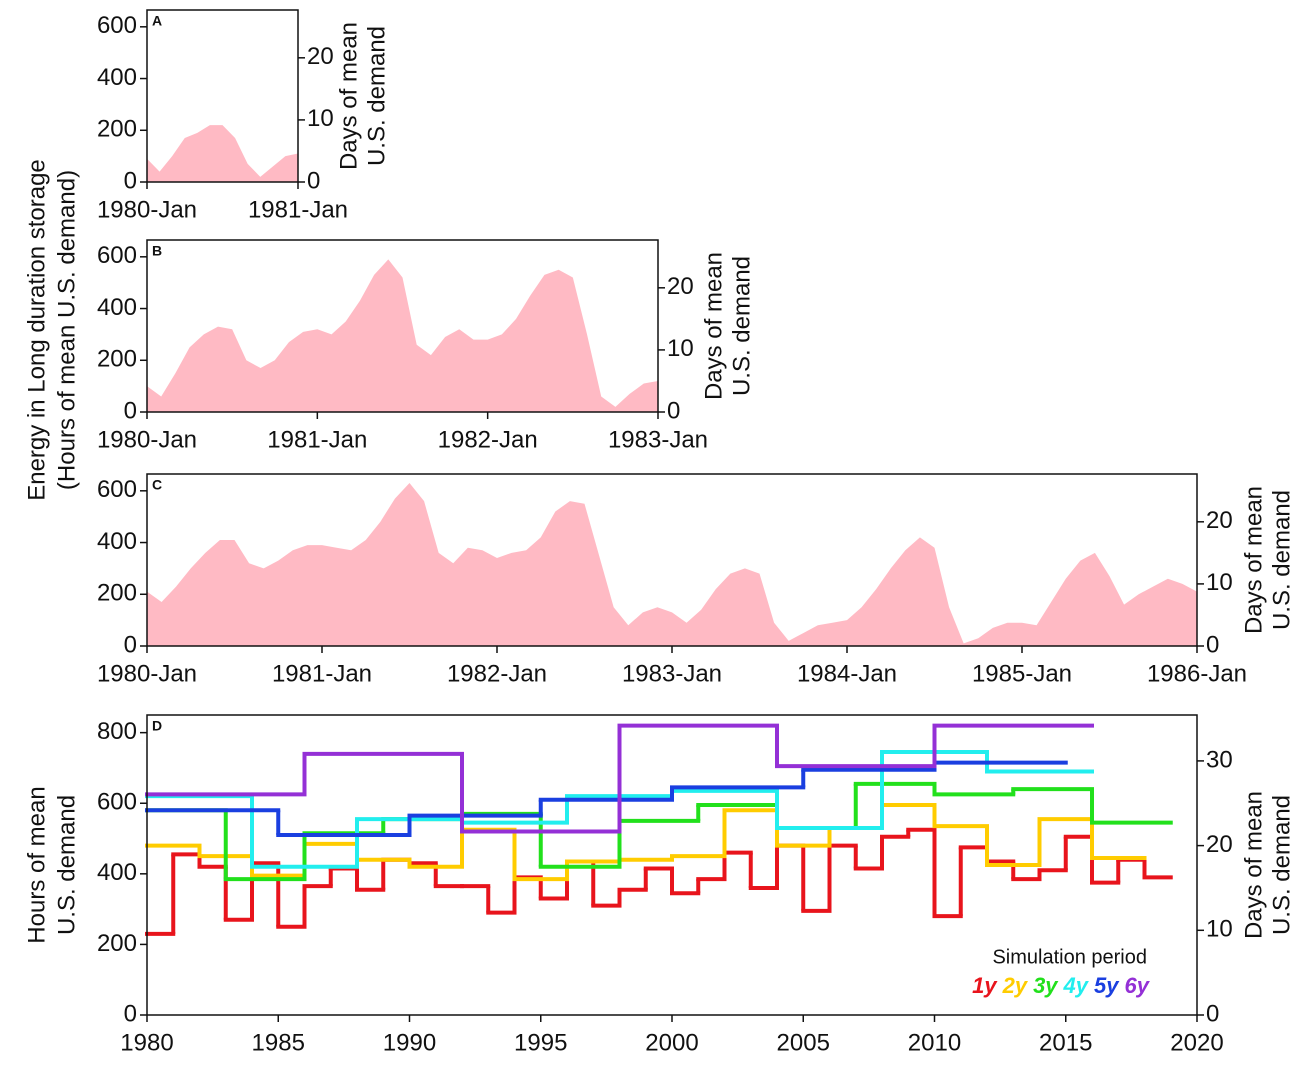  Describe the element at coordinates (934, 1042) in the screenshot. I see `x-tick-label: 2010` at that location.